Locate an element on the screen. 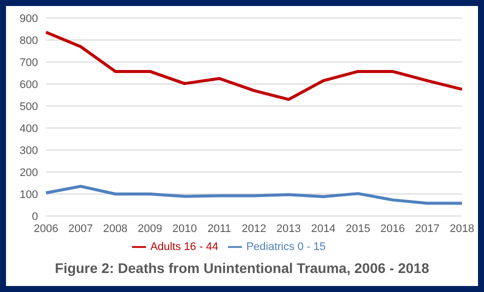 Image resolution: width=484 pixels, height=292 pixels. x-tick-label: 2012 is located at coordinates (254, 228).